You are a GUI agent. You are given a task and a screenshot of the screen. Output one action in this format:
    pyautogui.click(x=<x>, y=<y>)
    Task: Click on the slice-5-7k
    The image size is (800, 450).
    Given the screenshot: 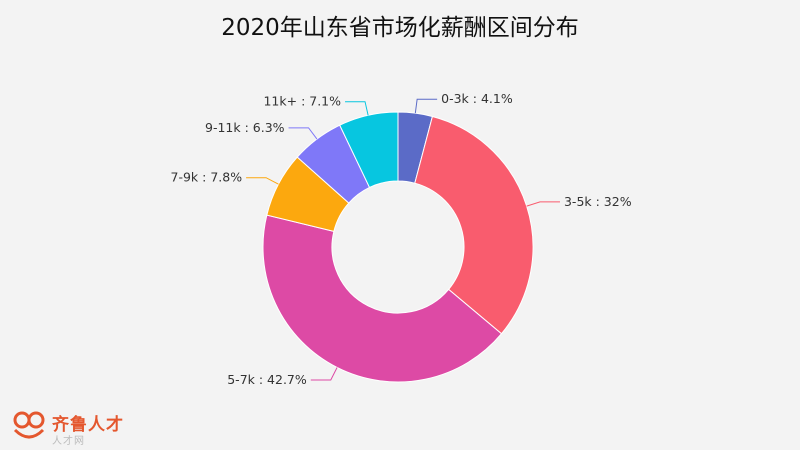 What is the action you would take?
    pyautogui.click(x=382, y=298)
    